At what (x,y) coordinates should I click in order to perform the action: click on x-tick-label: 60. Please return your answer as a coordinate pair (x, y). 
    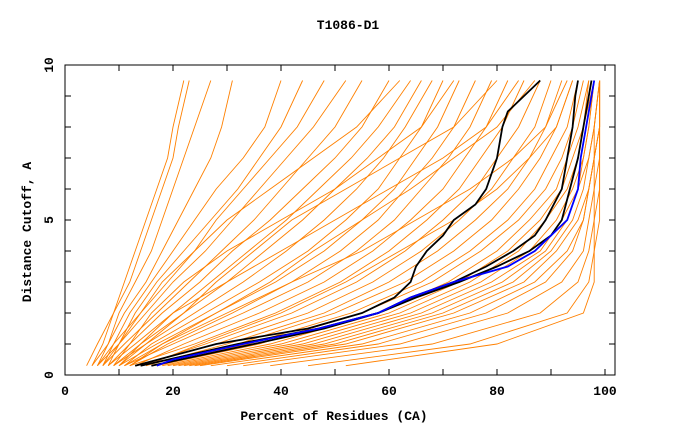
    Looking at the image, I should click on (389, 391).